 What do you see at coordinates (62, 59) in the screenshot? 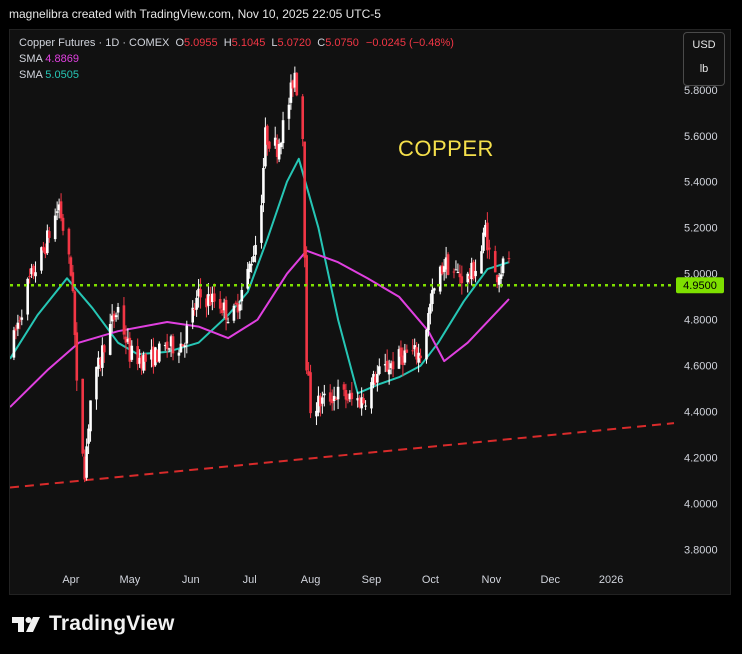
I see `sma-slow-value: 4.8869` at bounding box center [62, 59].